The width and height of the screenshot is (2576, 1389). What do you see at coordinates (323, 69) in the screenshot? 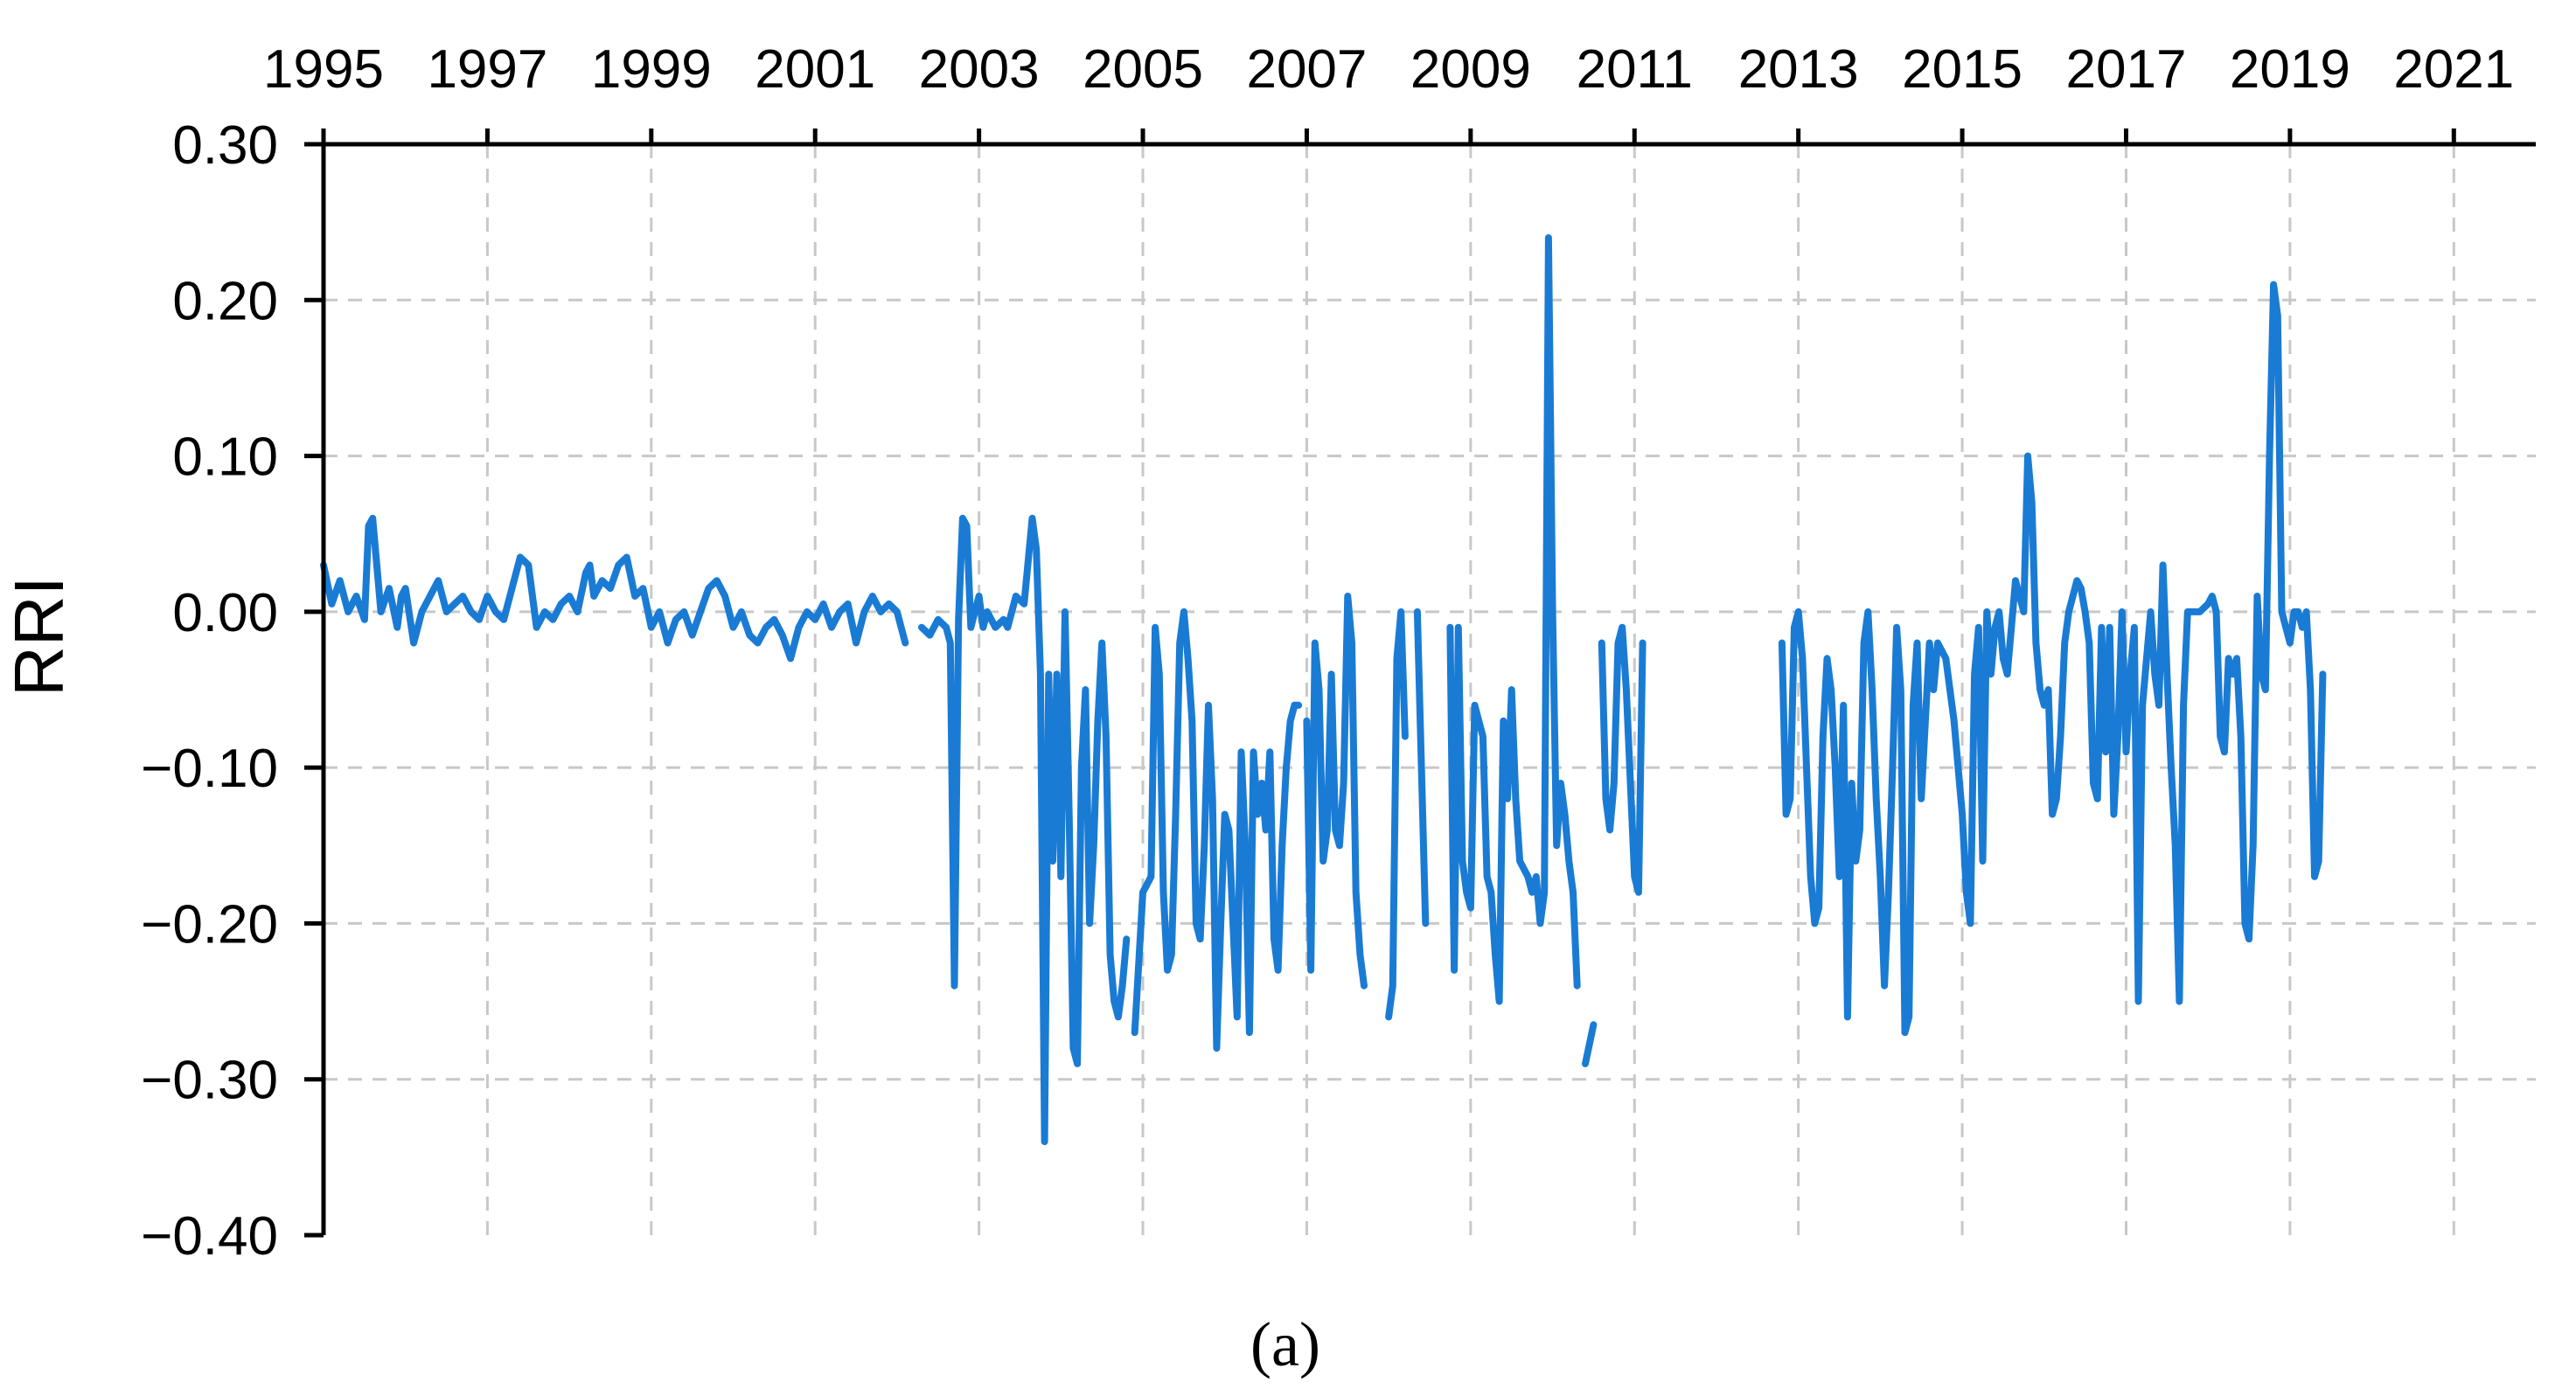
I see `x-tick-label: 1995` at bounding box center [323, 69].